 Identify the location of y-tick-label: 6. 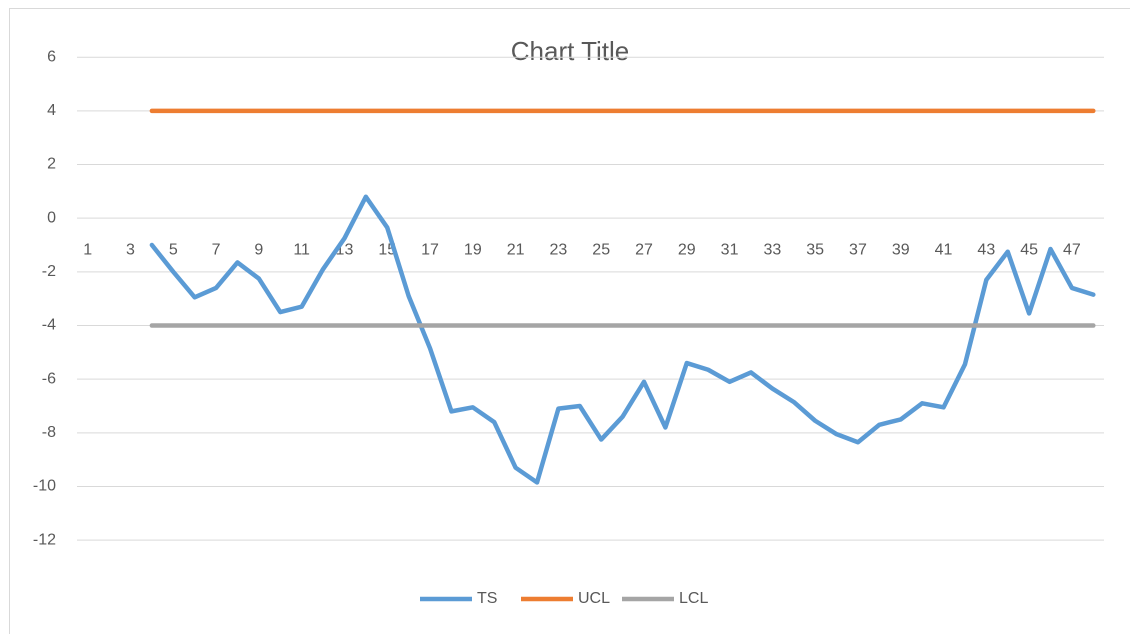
(51, 56).